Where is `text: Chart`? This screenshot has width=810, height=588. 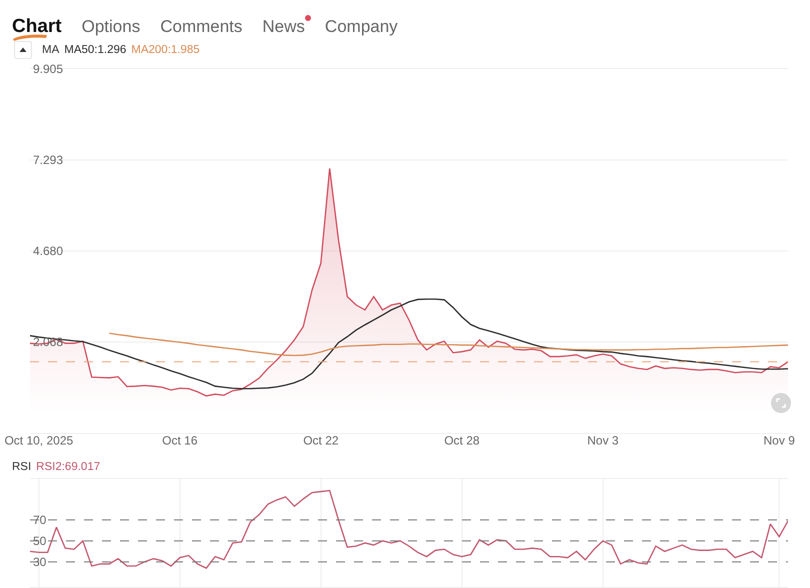
text: Chart is located at coordinates (37, 27).